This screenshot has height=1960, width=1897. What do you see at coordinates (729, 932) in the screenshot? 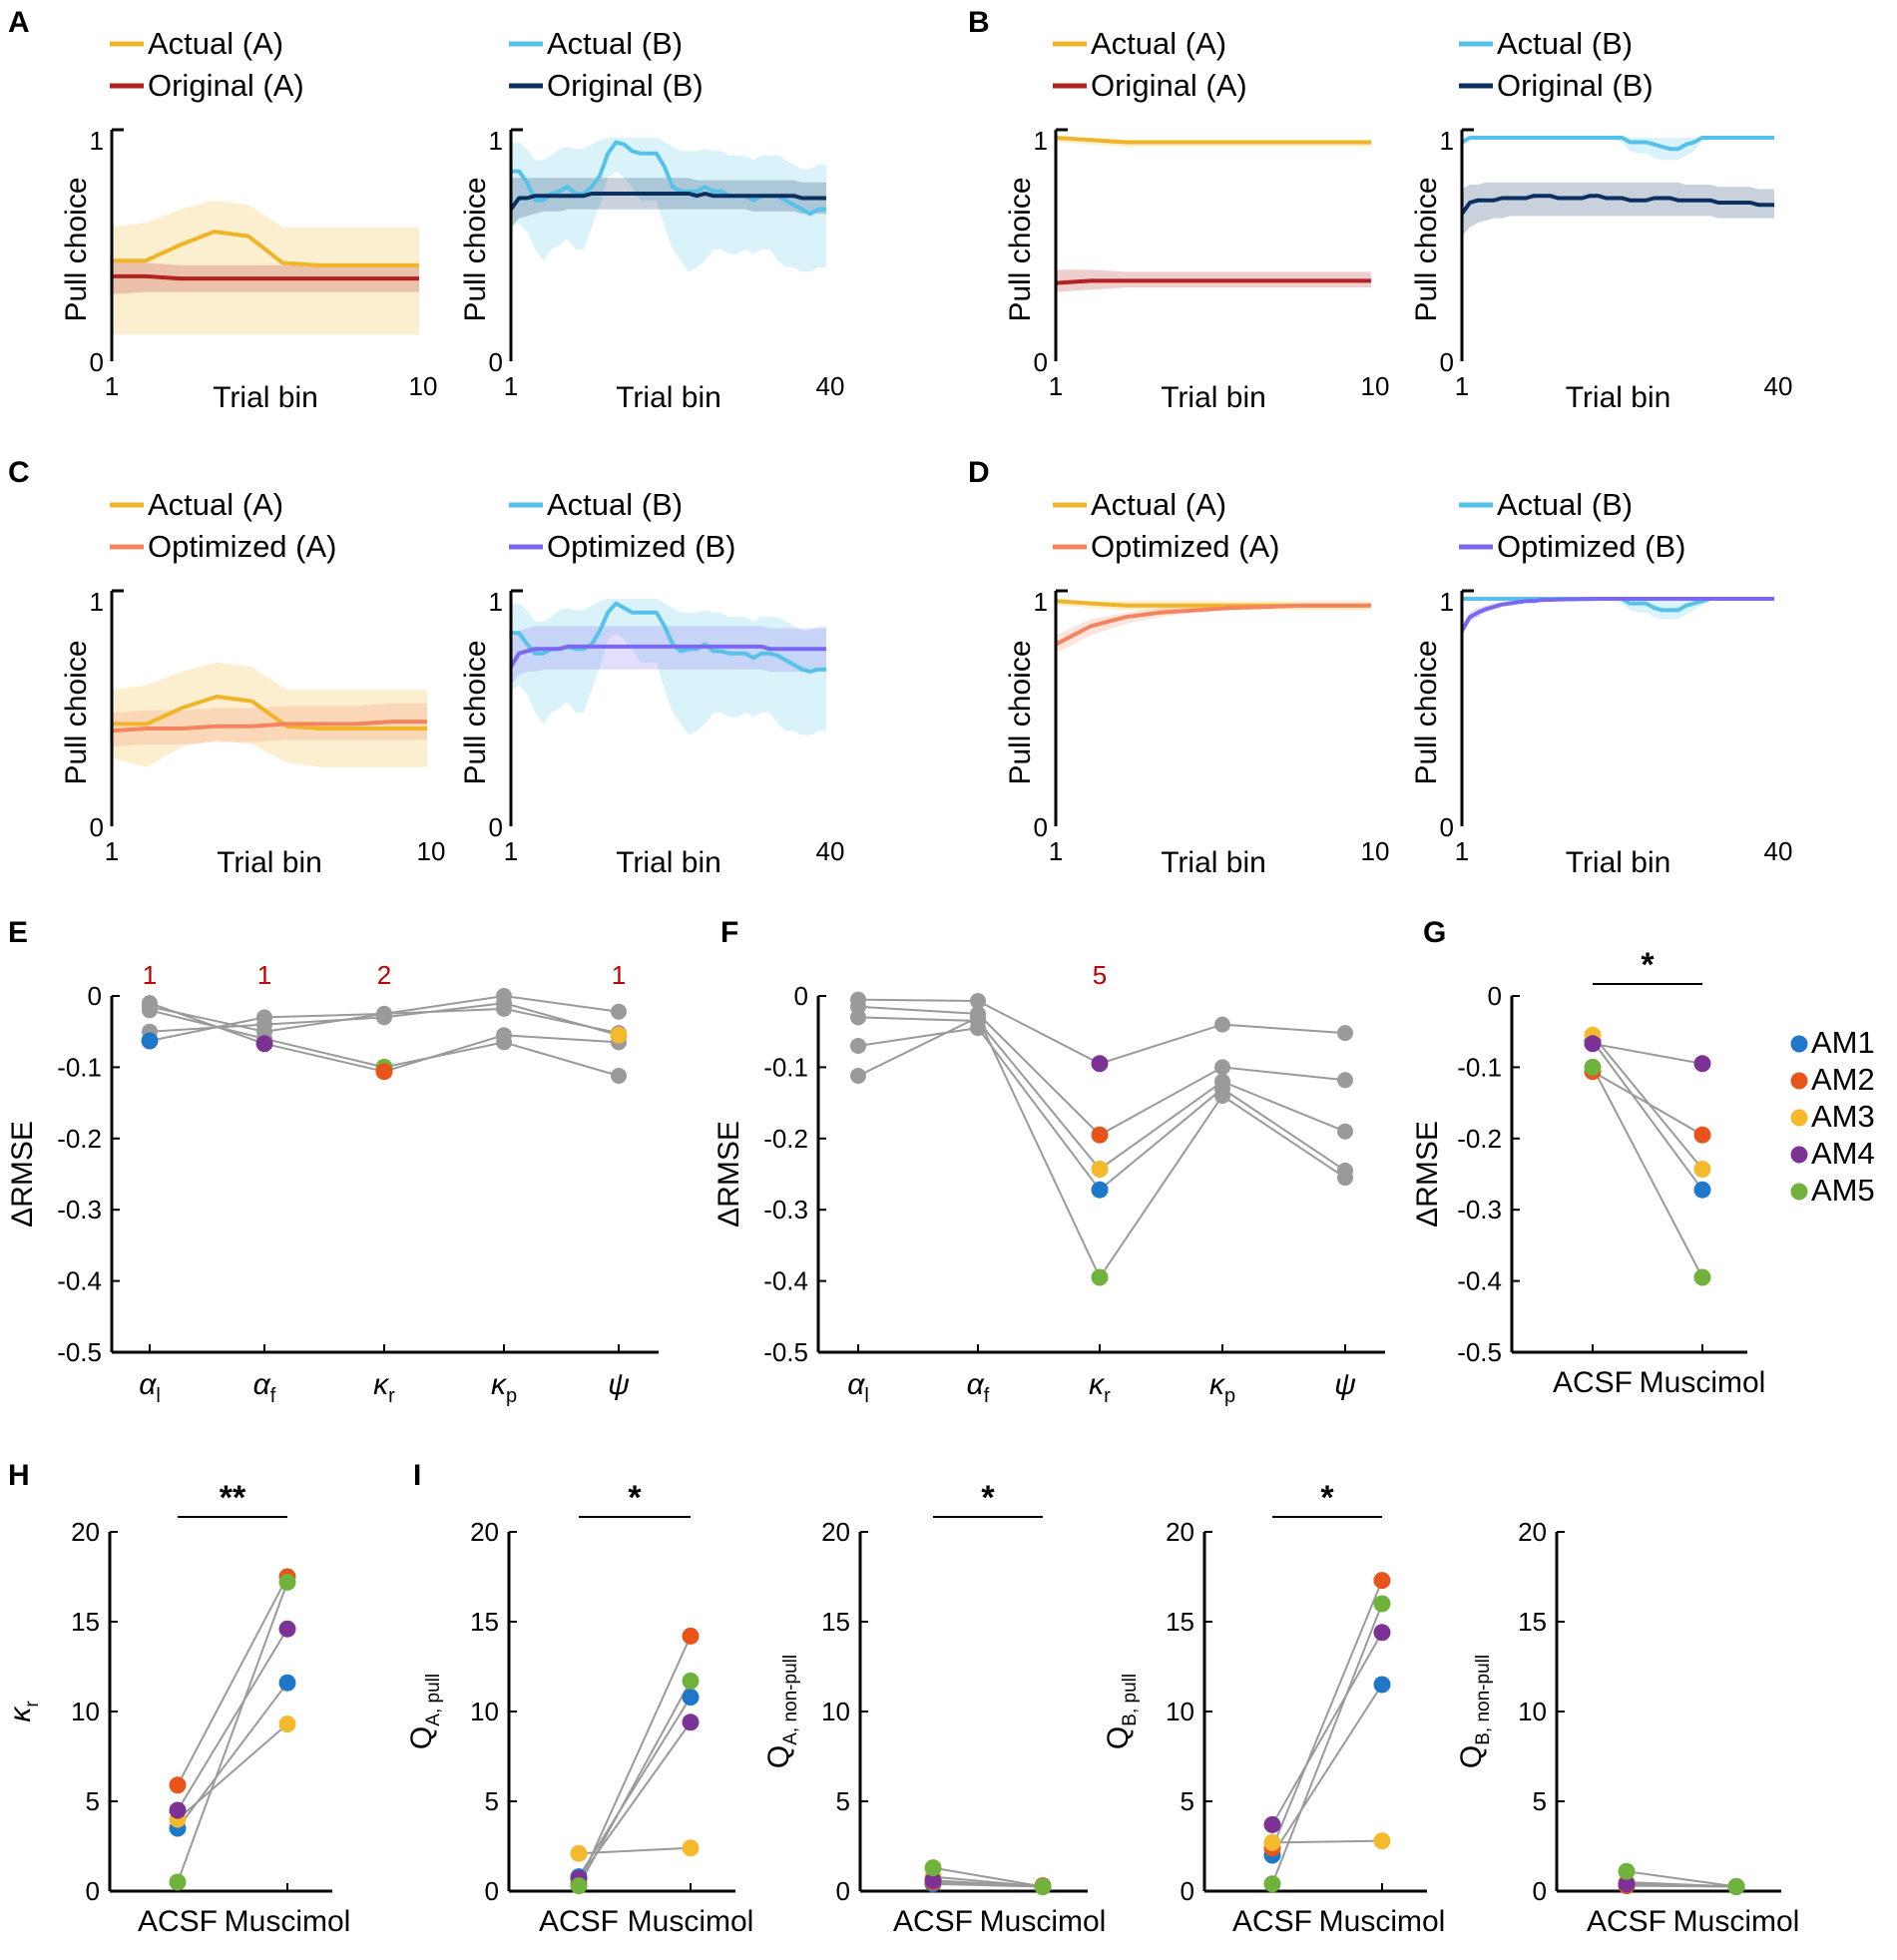
I see `panel-letter-F: F` at bounding box center [729, 932].